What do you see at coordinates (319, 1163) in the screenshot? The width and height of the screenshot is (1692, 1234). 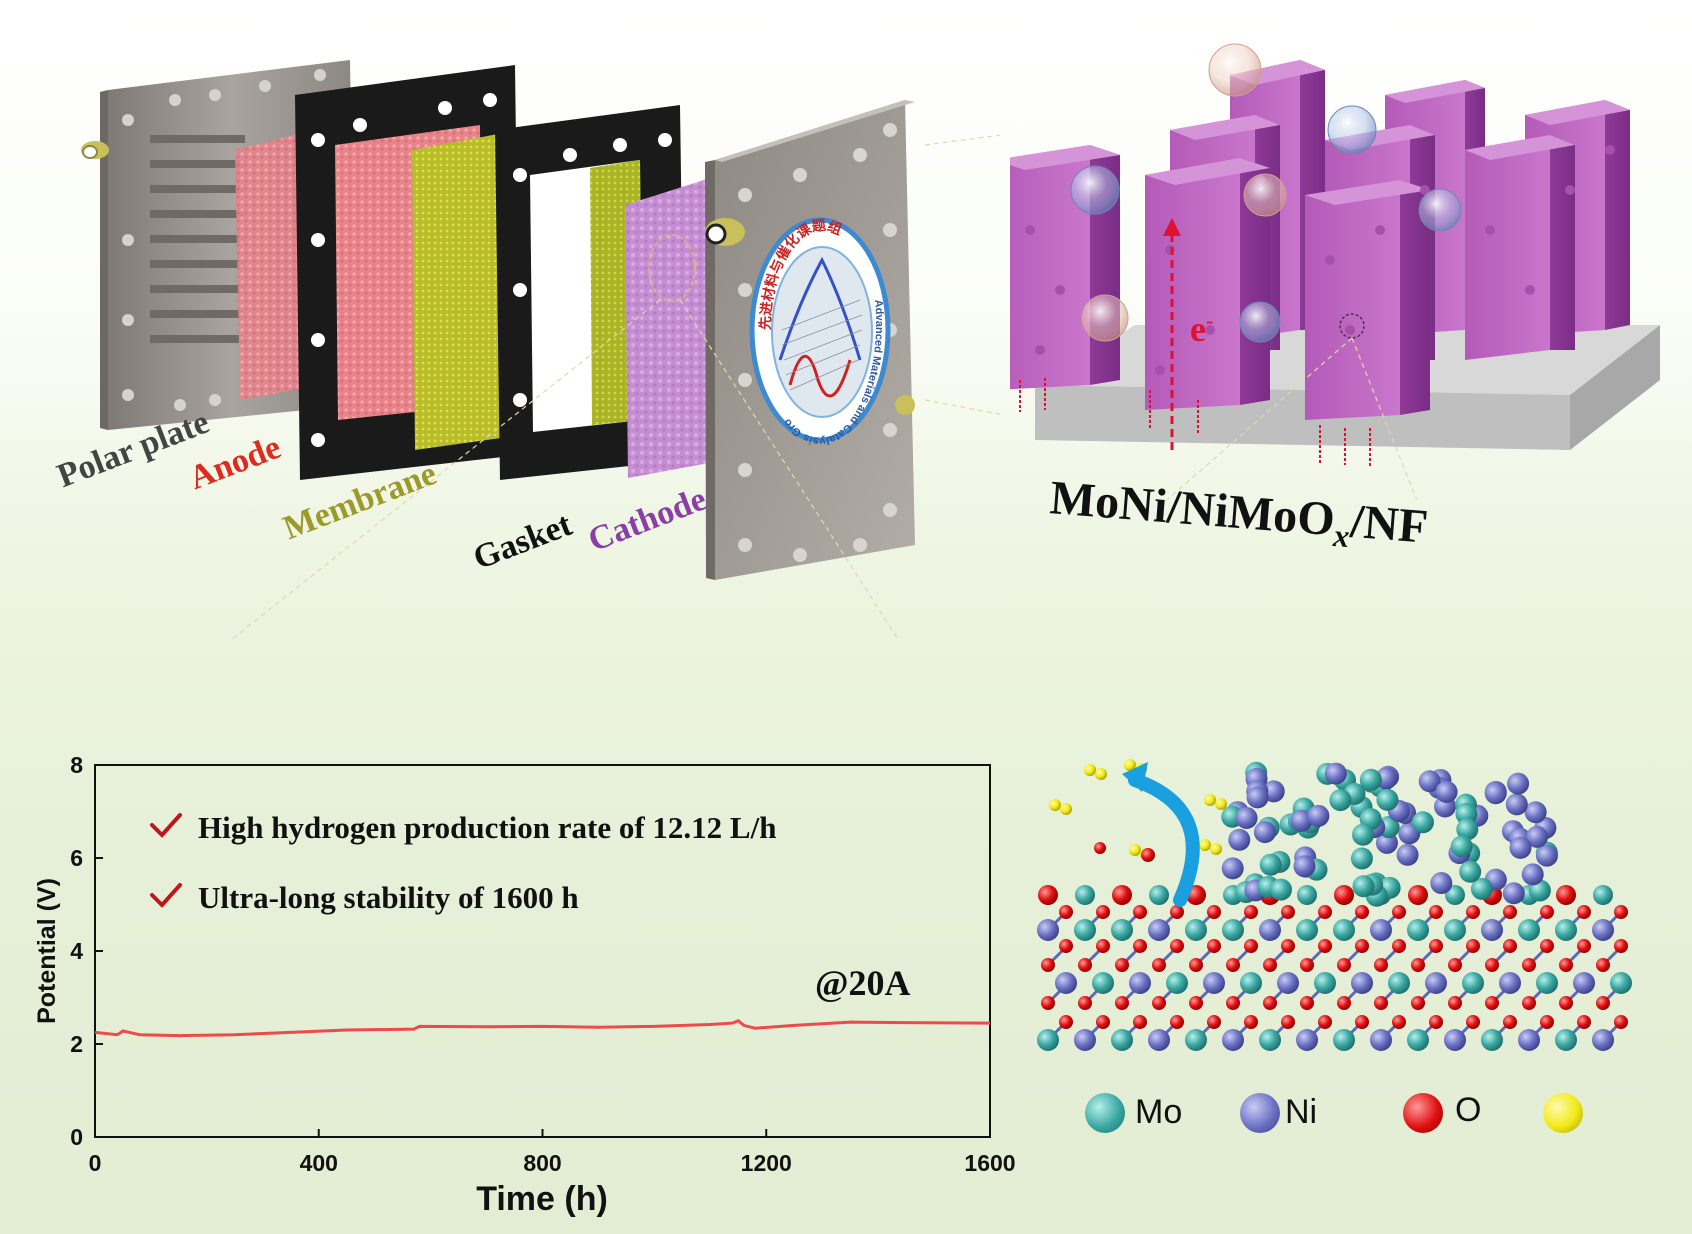 I see `x-tick-label: 400` at bounding box center [319, 1163].